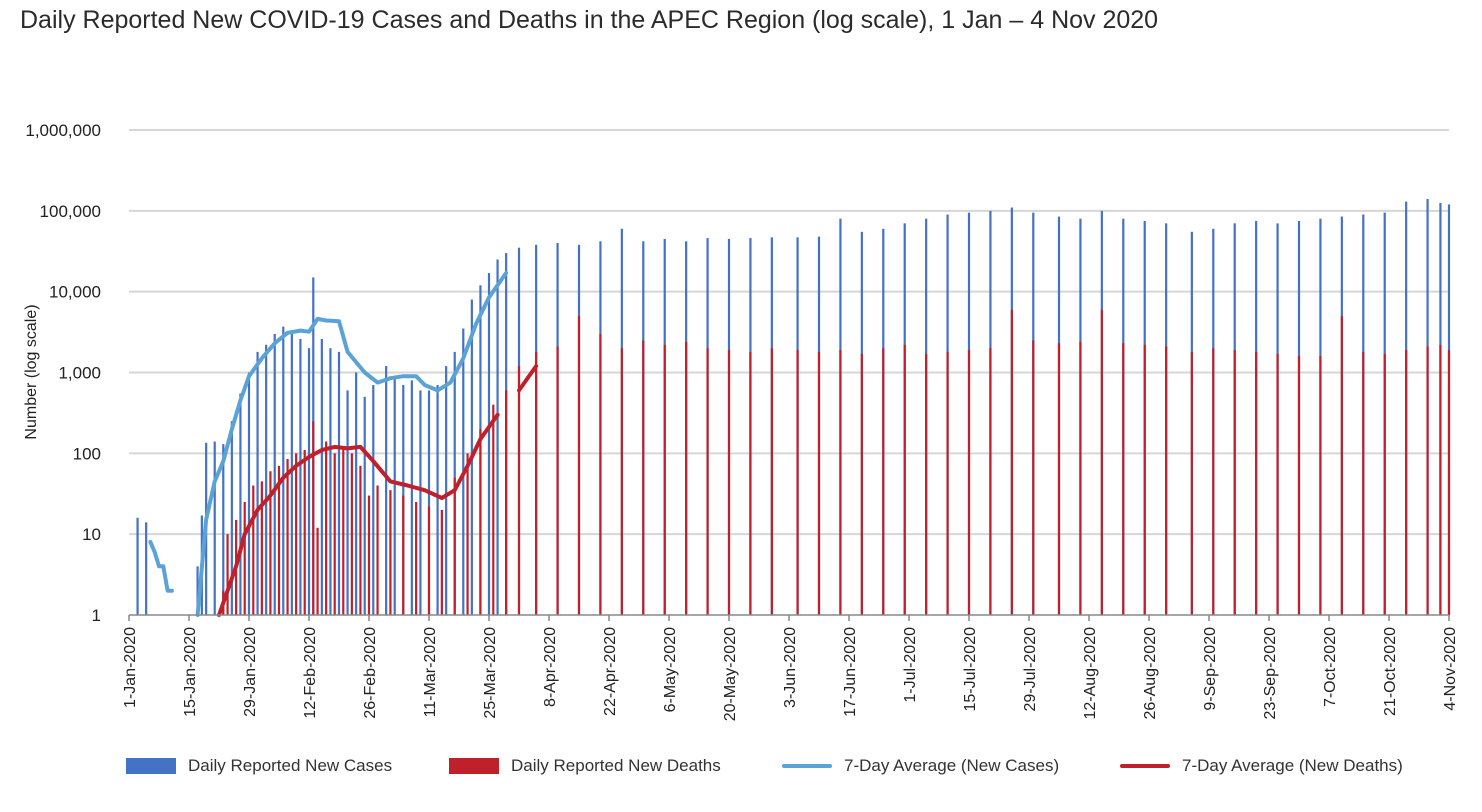  Describe the element at coordinates (550, 667) in the screenshot. I see `x-tick-label: 8-Apr-2020` at that location.